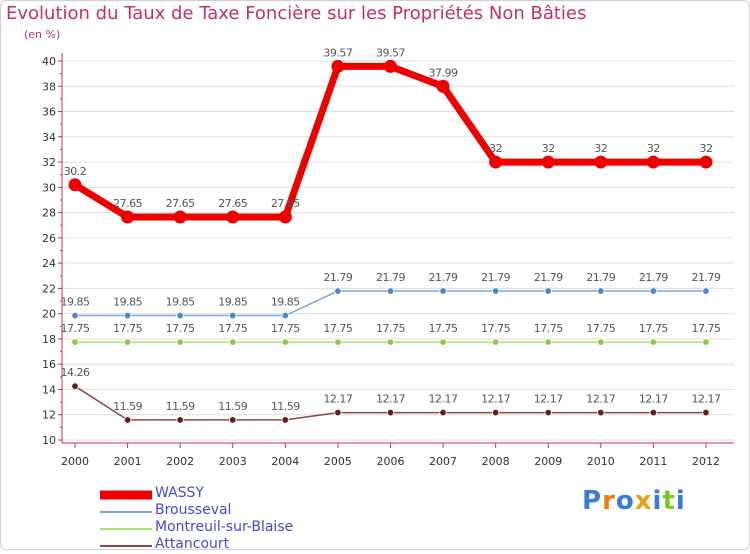  Describe the element at coordinates (49, 86) in the screenshot. I see `y-tick-label: 38` at that location.